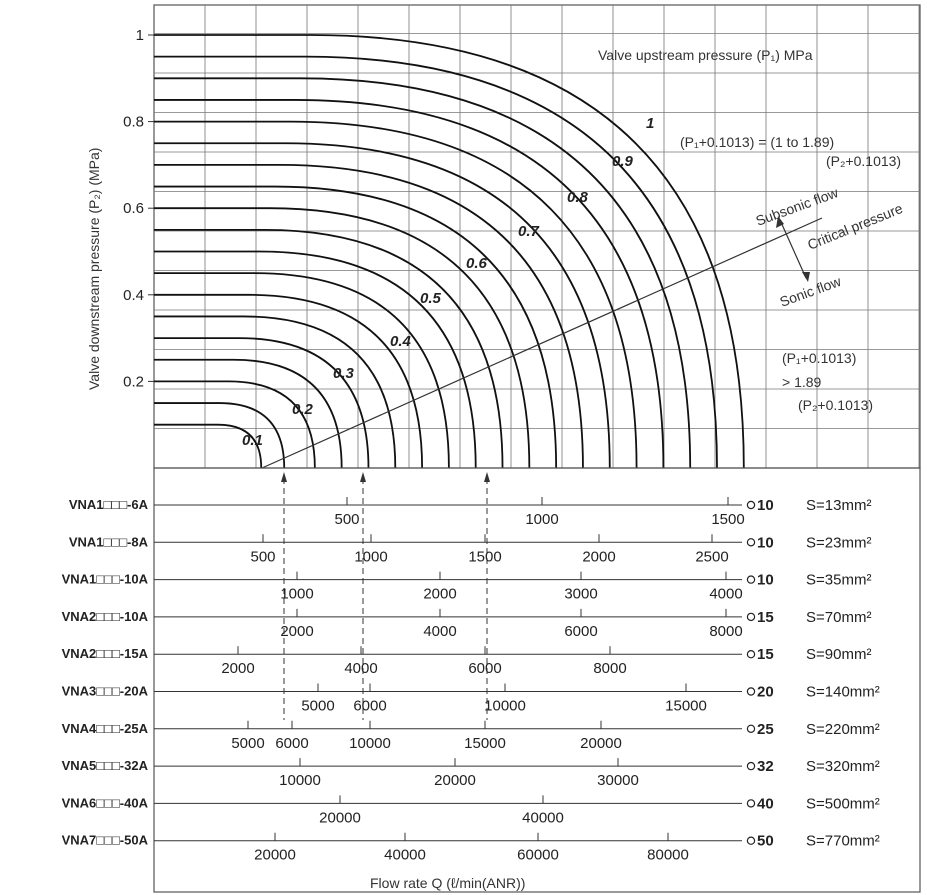 The image size is (927, 895). What do you see at coordinates (105, 579) in the screenshot?
I see `model-label: VNA1□□□-10A` at bounding box center [105, 579].